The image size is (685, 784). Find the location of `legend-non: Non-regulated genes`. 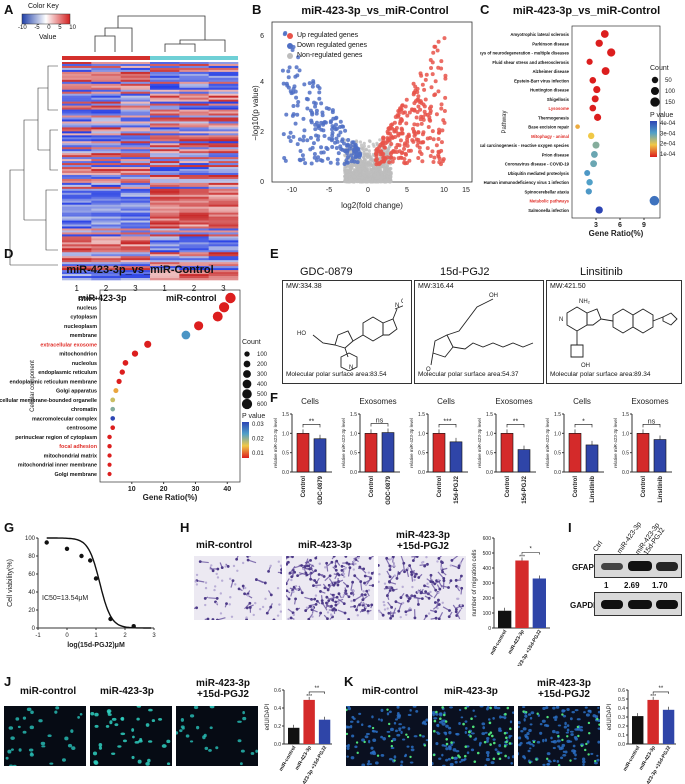

legend-non: Non-regulated genes is located at coordinates (330, 55).